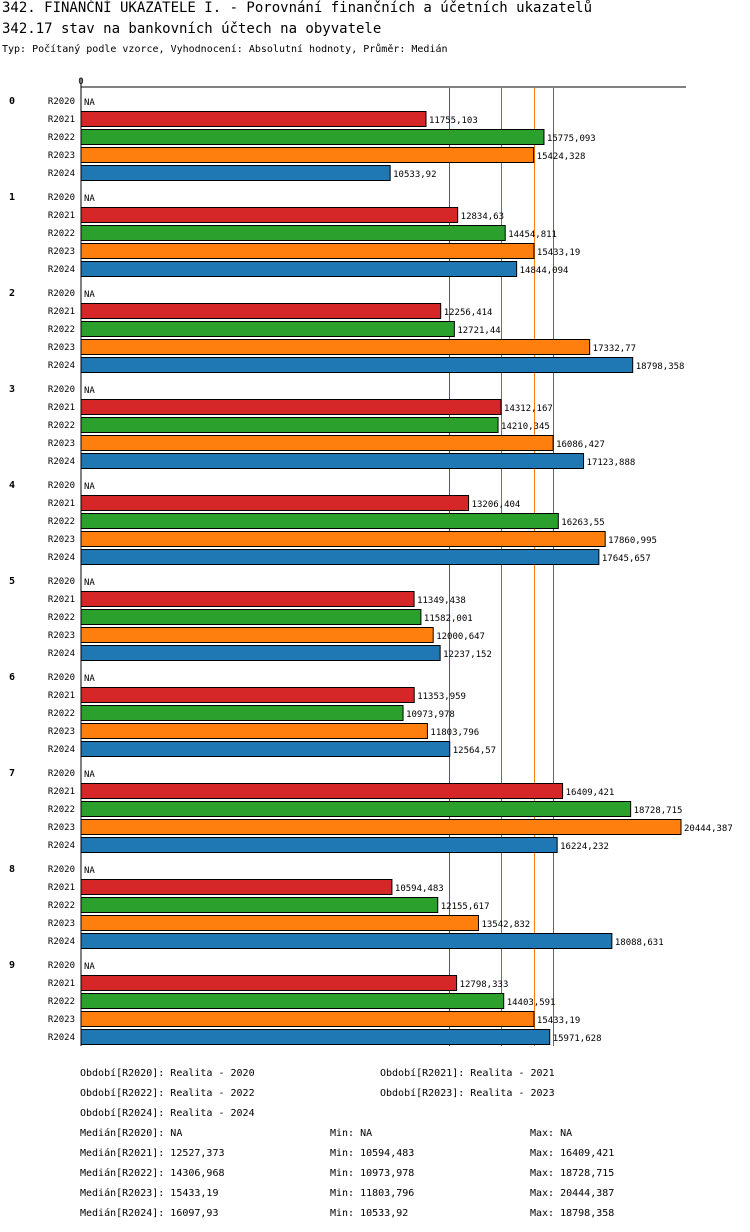 Image resolution: width=750 pixels, height=1232 pixels. I want to click on data-label: 15424,328, so click(561, 157).